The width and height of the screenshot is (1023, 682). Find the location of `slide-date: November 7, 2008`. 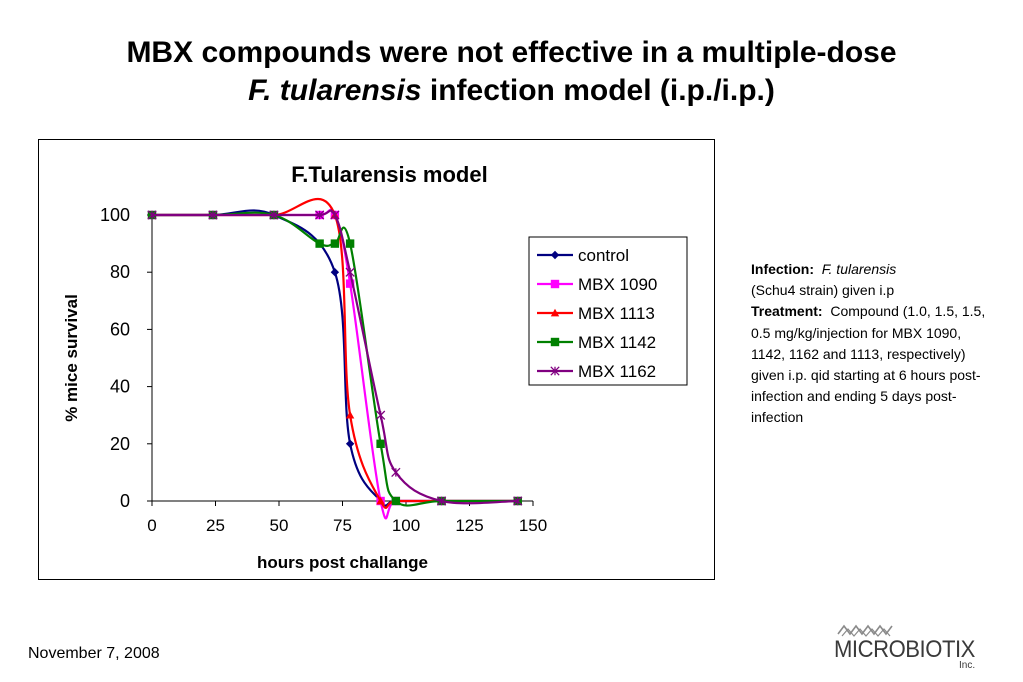

slide-date: November 7, 2008 is located at coordinates (94, 653).